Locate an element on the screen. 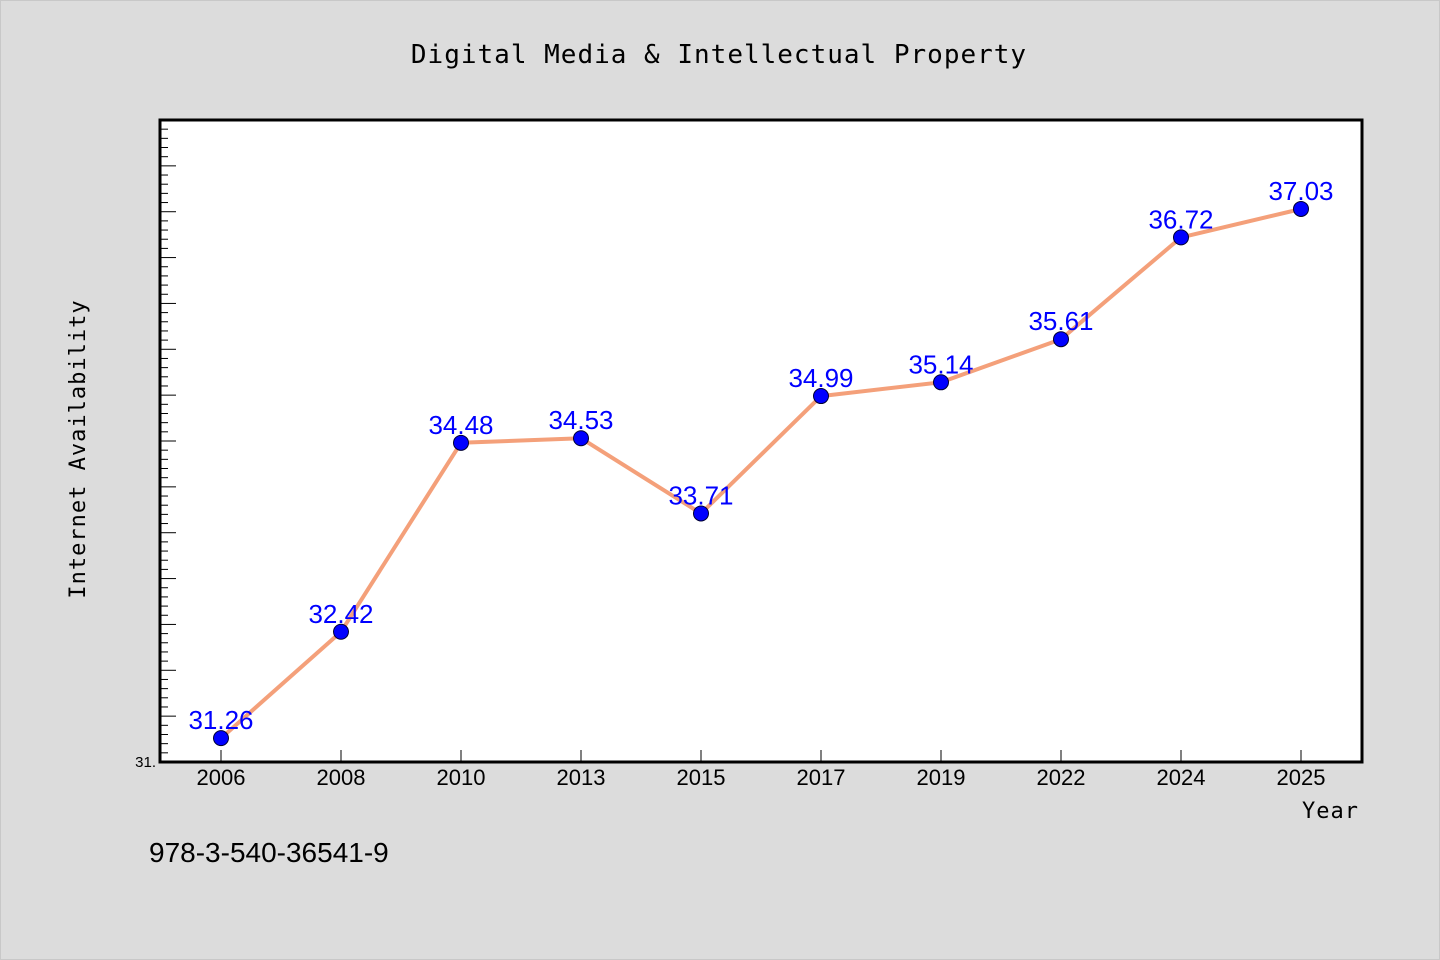 This screenshot has width=1440, height=960. x-tick-label: 2025 is located at coordinates (1301, 777).